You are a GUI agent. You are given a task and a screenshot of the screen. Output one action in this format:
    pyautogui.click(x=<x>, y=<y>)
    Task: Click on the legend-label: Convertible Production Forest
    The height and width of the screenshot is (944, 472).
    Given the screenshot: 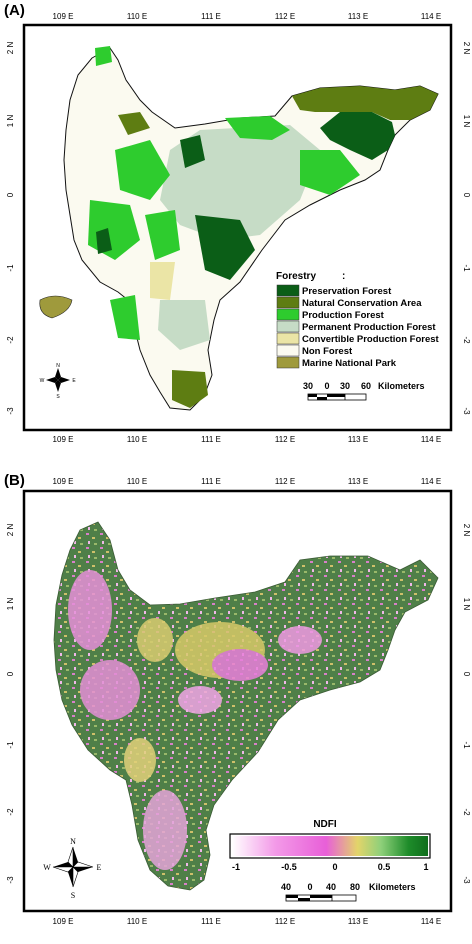 What is the action you would take?
    pyautogui.click(x=371, y=339)
    